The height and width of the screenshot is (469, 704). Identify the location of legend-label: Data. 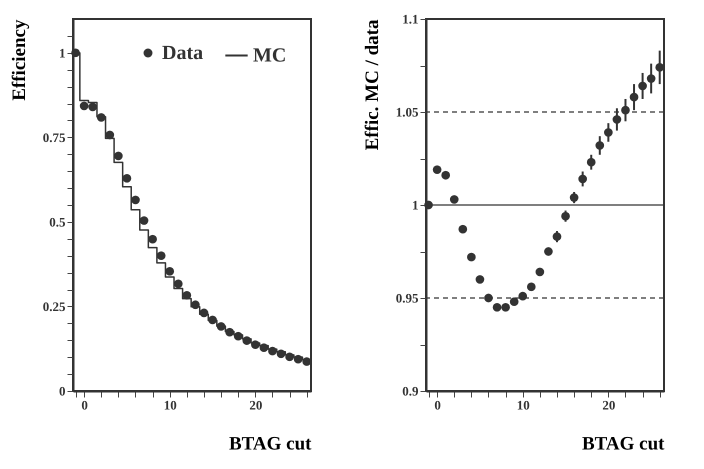
(183, 53).